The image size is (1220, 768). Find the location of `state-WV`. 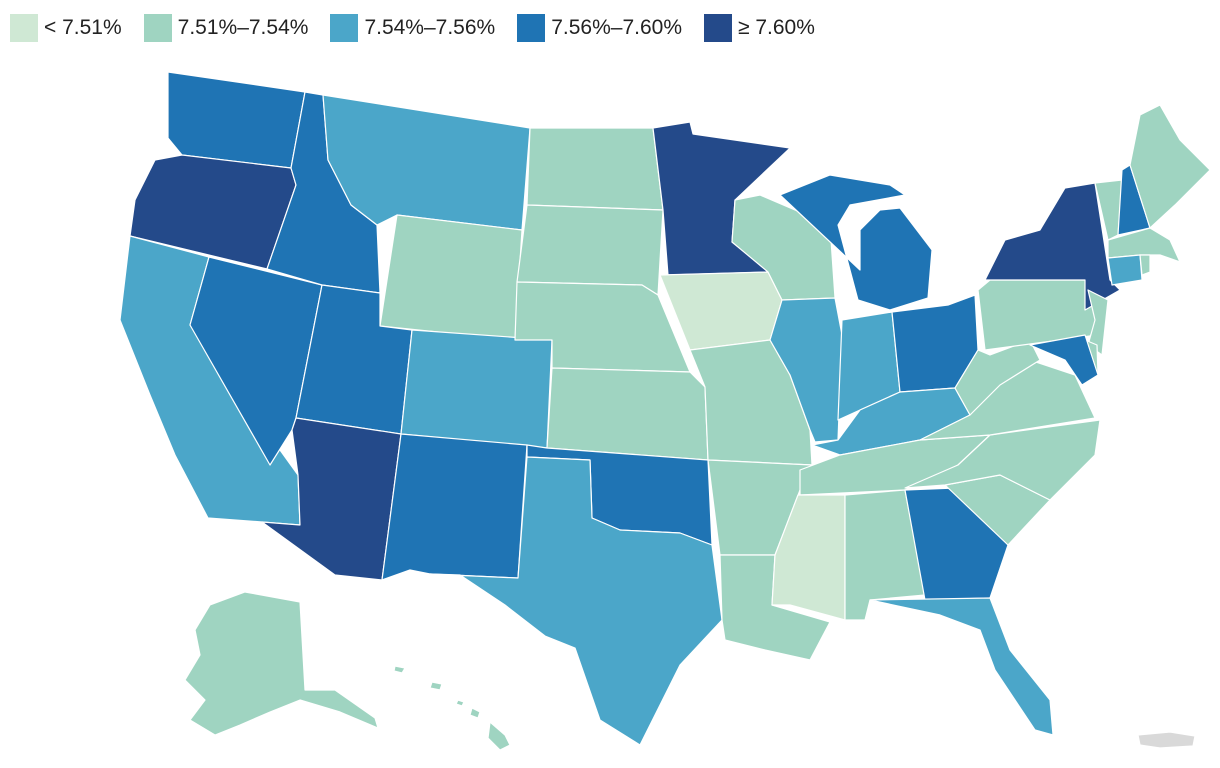

state-WV is located at coordinates (997, 377).